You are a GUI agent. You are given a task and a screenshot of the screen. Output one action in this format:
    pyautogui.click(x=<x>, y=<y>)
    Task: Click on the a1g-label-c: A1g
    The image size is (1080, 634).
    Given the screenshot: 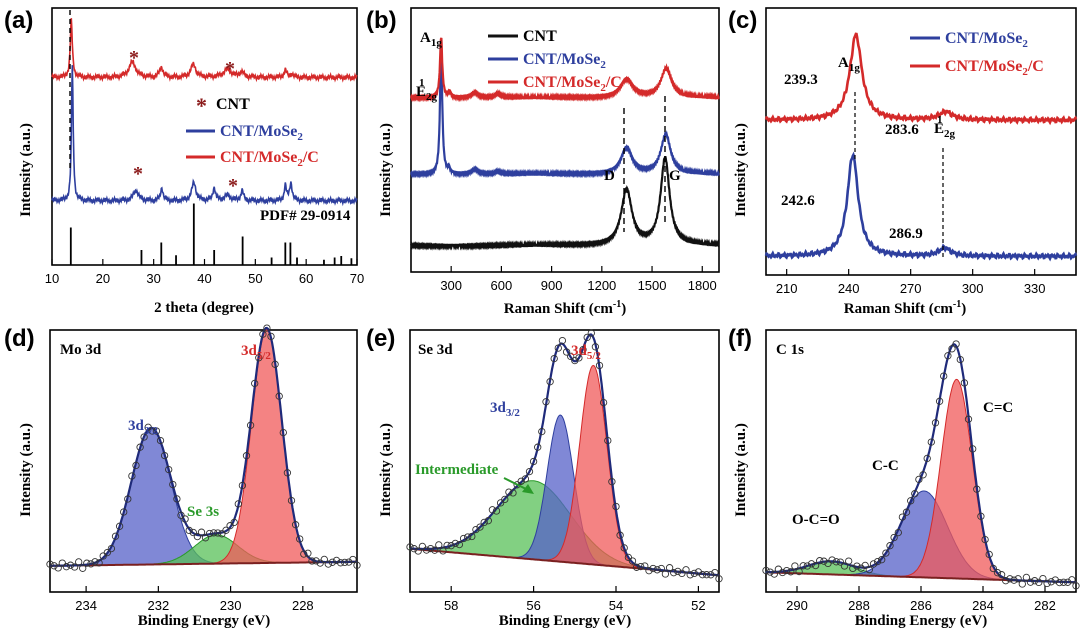 What is the action you would take?
    pyautogui.click(x=849, y=64)
    